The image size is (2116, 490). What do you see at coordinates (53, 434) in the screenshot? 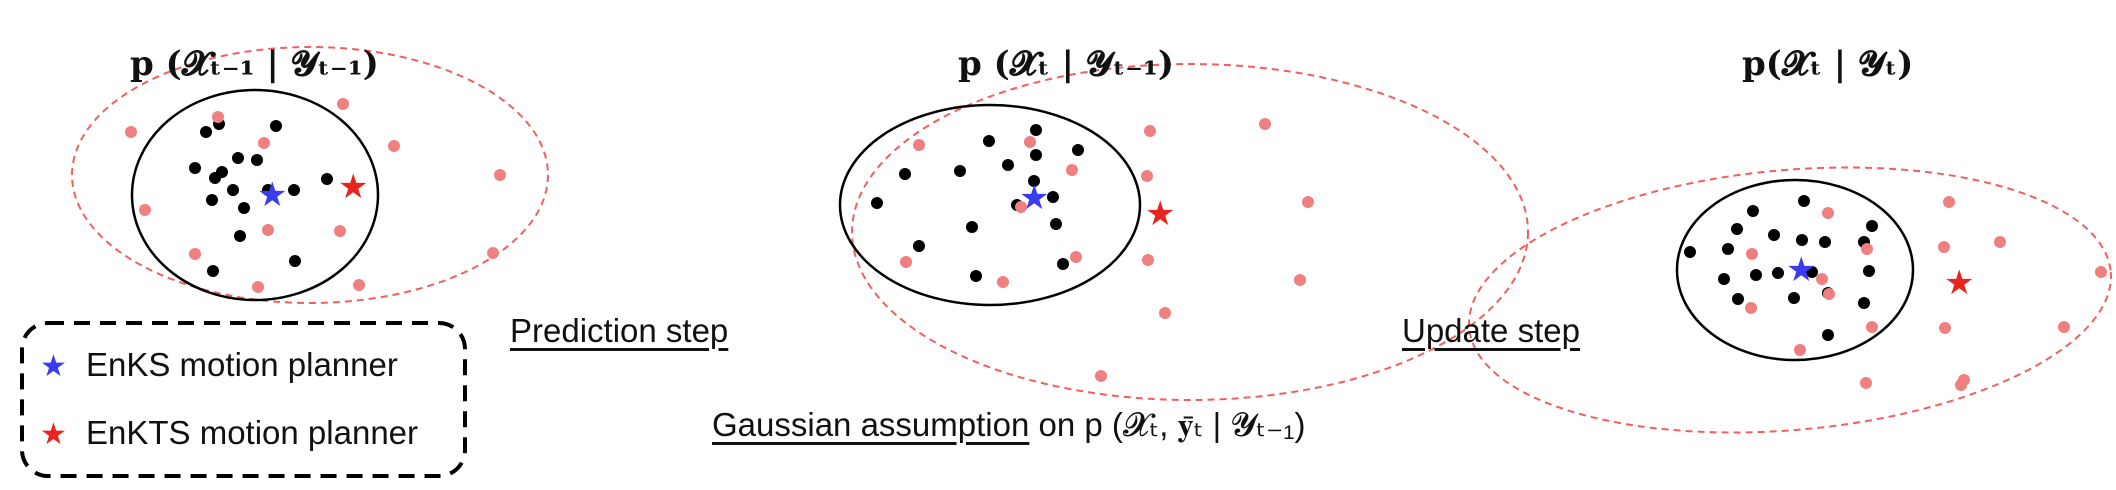
I see `red-star-icon: ★` at bounding box center [53, 434].